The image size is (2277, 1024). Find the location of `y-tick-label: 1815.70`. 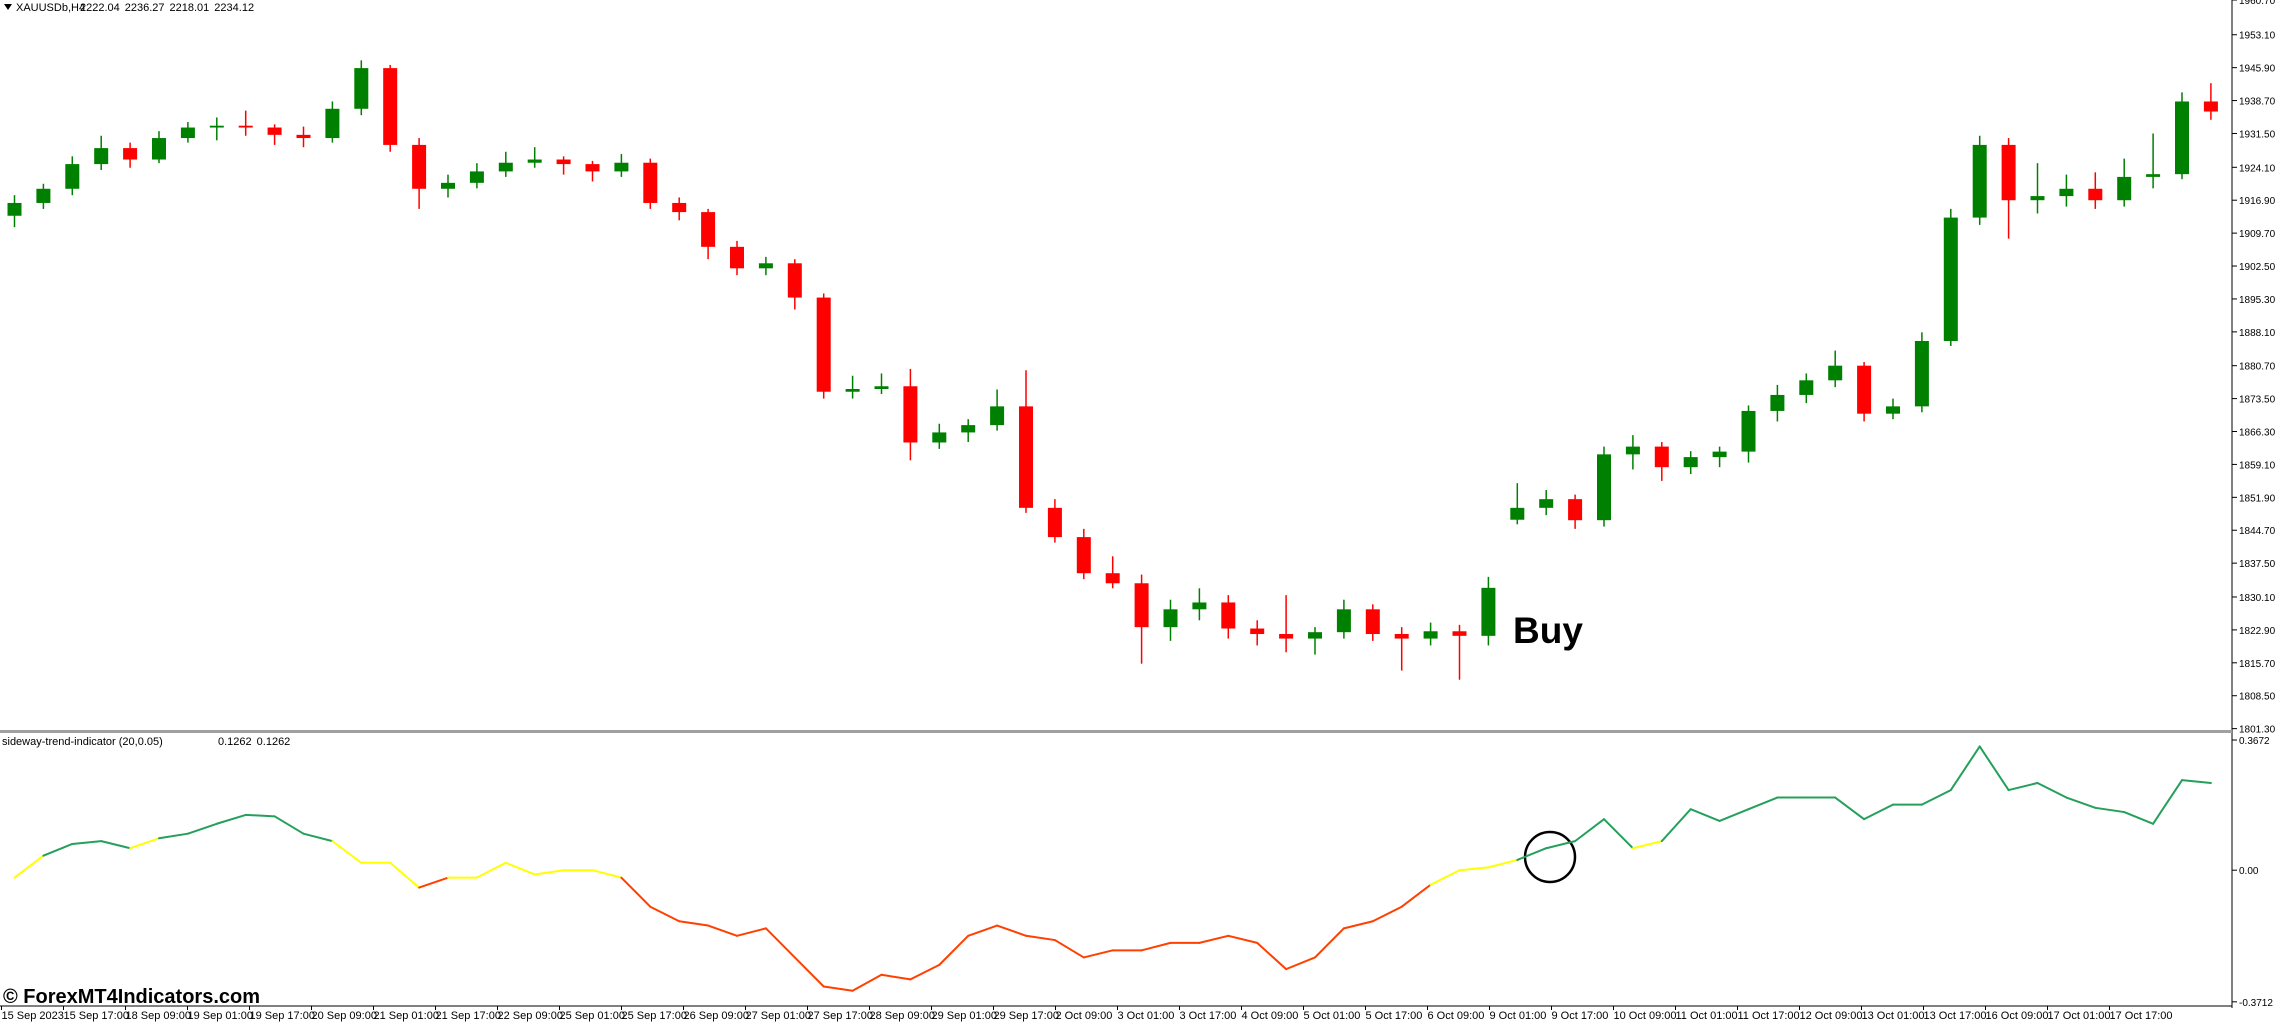

y-tick-label: 1815.70 is located at coordinates (2257, 664).